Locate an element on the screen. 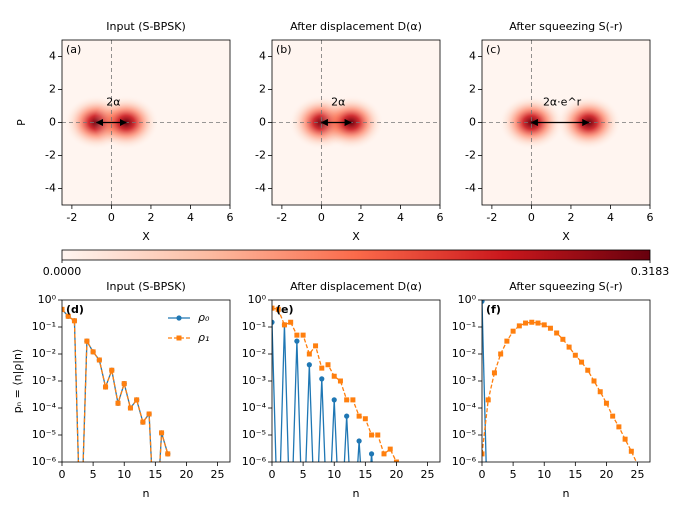 Image resolution: width=680 pixels, height=531 pixels. legend-marker is located at coordinates (179, 318).